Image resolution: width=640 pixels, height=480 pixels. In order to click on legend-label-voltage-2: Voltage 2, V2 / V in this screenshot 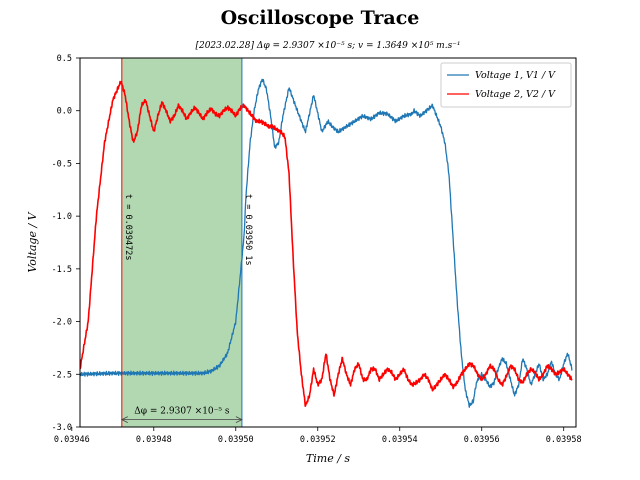, I will do `click(515, 94)`.